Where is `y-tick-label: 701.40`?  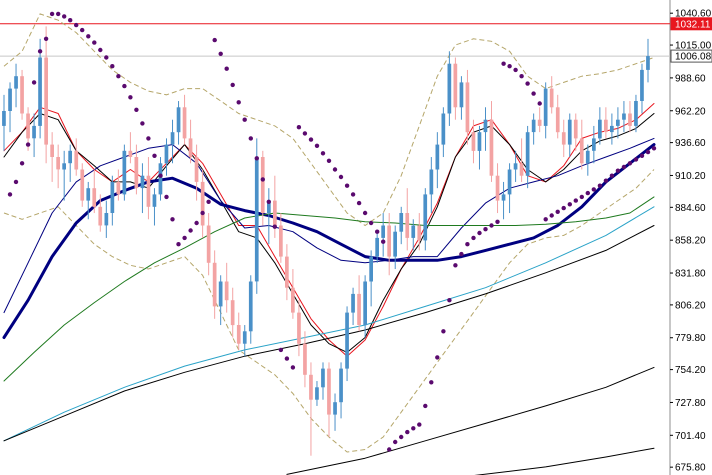 y-tick-label: 701.40 is located at coordinates (690, 436).